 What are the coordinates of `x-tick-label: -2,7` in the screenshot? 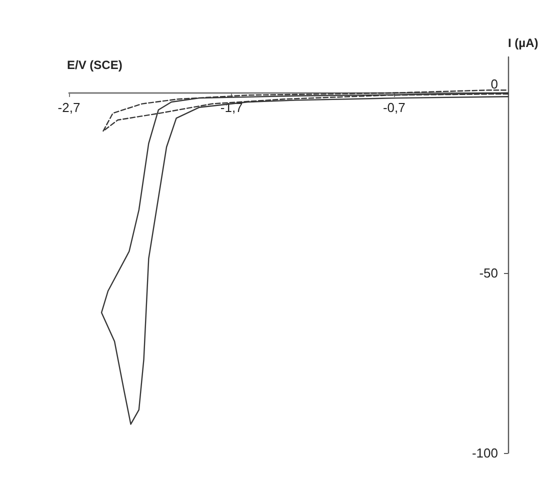 It's located at (69, 107).